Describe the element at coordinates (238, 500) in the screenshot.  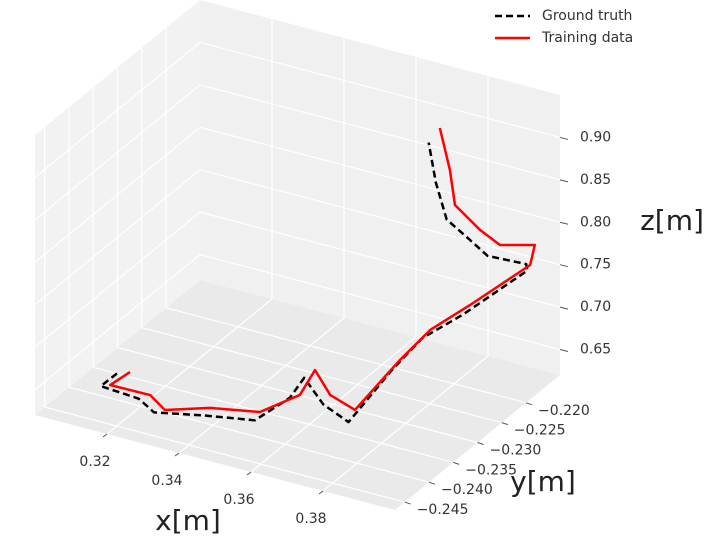
I see `x-tick-label: 0.36` at that location.